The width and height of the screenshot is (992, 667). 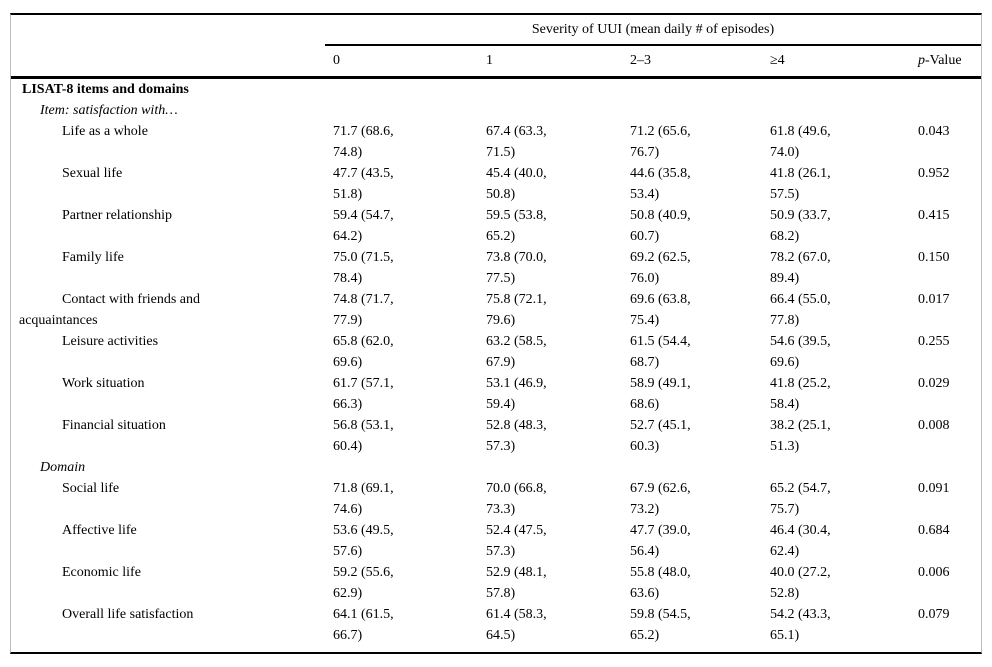 What do you see at coordinates (103, 383) in the screenshot?
I see `row-label: Work situation` at bounding box center [103, 383].